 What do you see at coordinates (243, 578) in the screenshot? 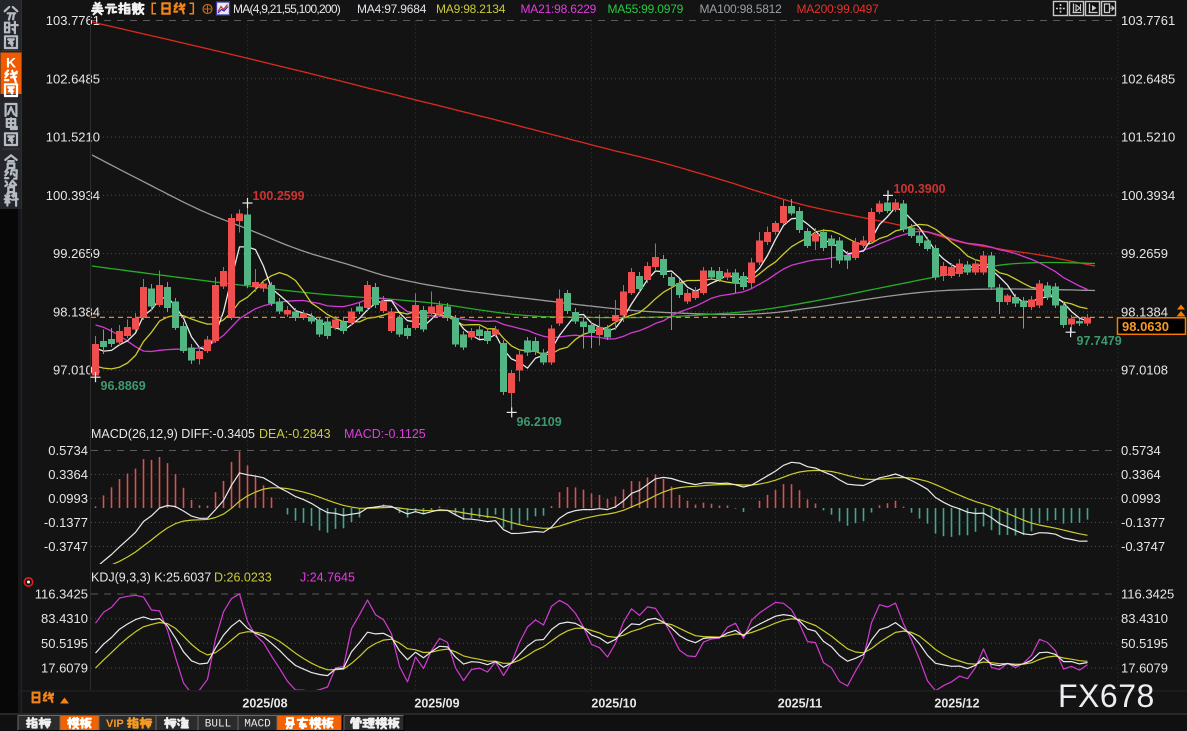
I see `svg-text: D:26.0233` at bounding box center [243, 578].